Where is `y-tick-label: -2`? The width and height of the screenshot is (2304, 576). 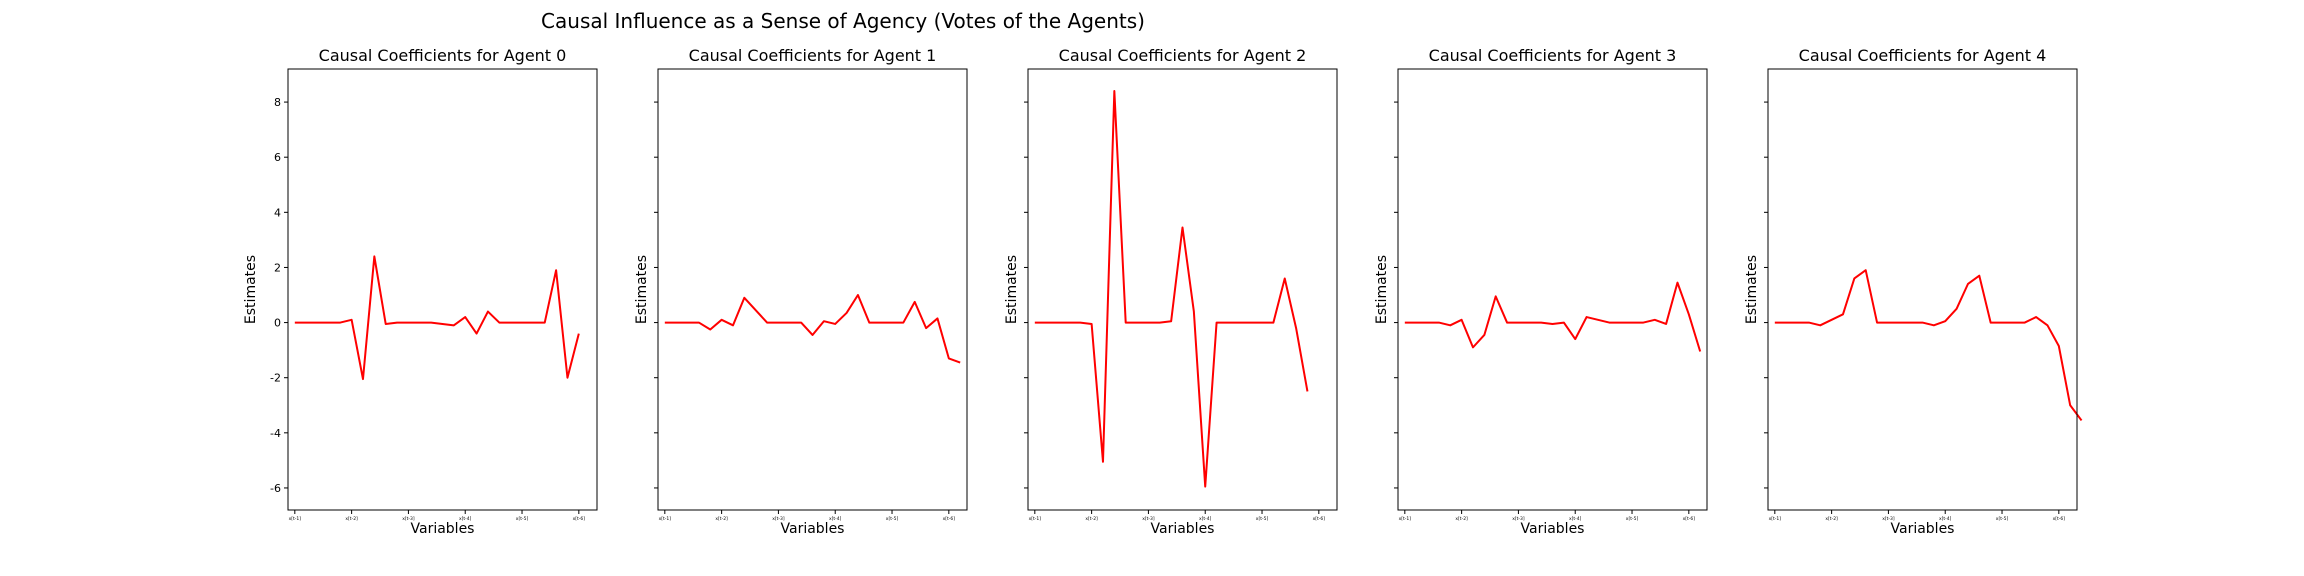
y-tick-label: -2 is located at coordinates (275, 378).